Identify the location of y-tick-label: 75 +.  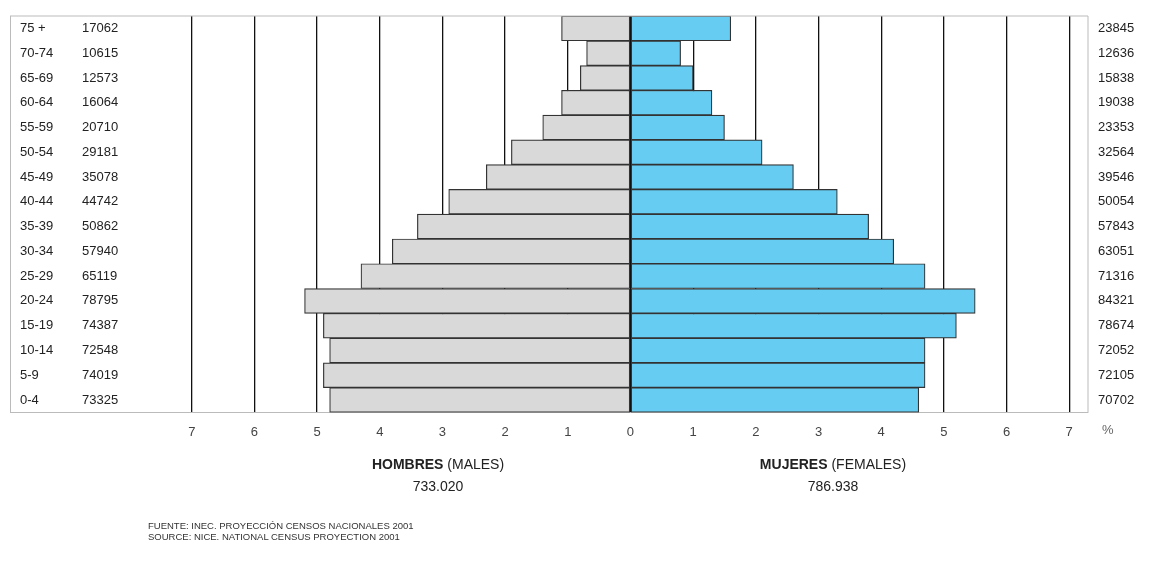
(33, 27).